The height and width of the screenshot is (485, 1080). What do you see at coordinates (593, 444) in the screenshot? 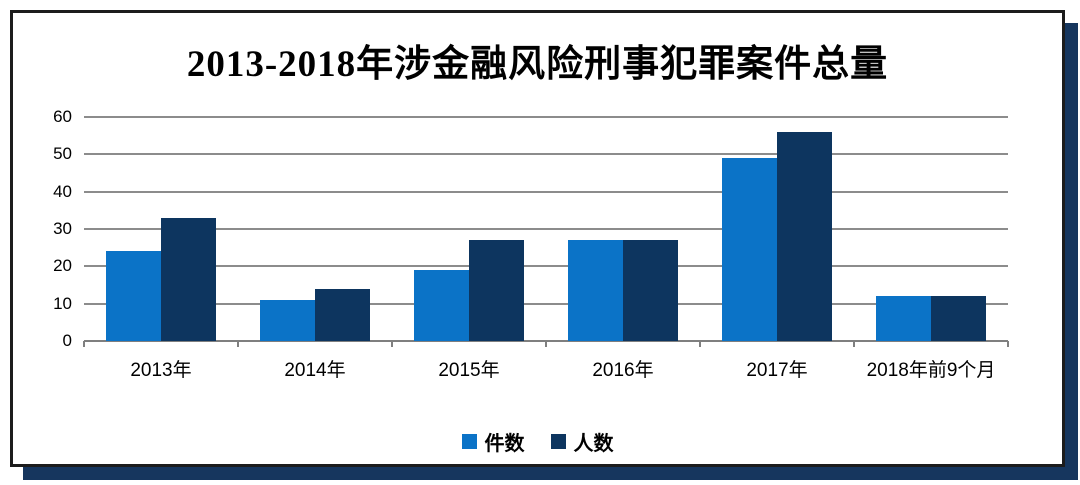
I see `legend-label: 人数` at bounding box center [593, 444].